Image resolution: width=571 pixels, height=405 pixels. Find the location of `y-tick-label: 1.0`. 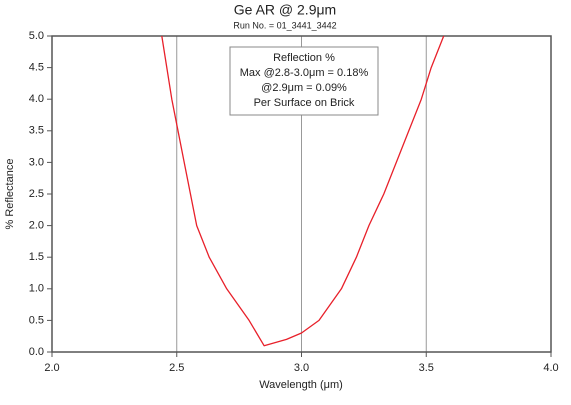

y-tick-label: 1.0 is located at coordinates (36, 289).